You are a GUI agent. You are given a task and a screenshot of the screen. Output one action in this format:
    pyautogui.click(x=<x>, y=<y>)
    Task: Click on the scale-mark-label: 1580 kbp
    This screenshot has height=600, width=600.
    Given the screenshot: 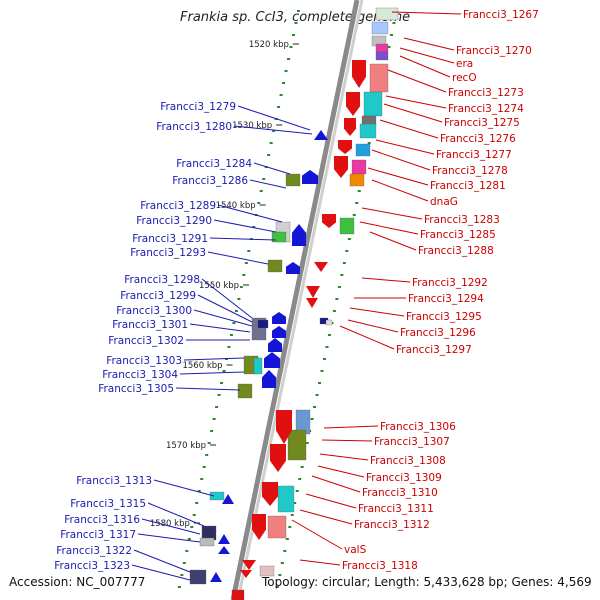 What is the action you would take?
    pyautogui.click(x=170, y=524)
    